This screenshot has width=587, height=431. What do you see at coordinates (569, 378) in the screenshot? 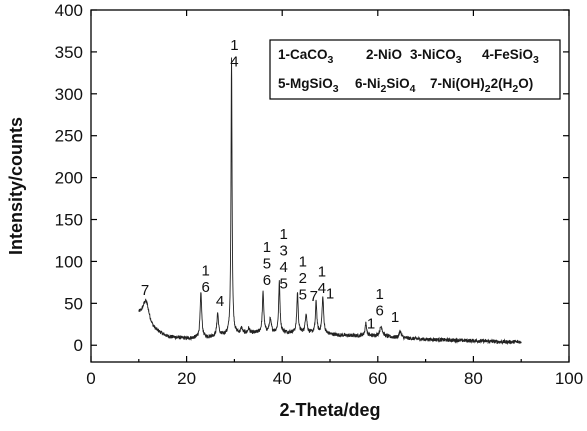
I see `x-tick-label: 100` at bounding box center [569, 378].